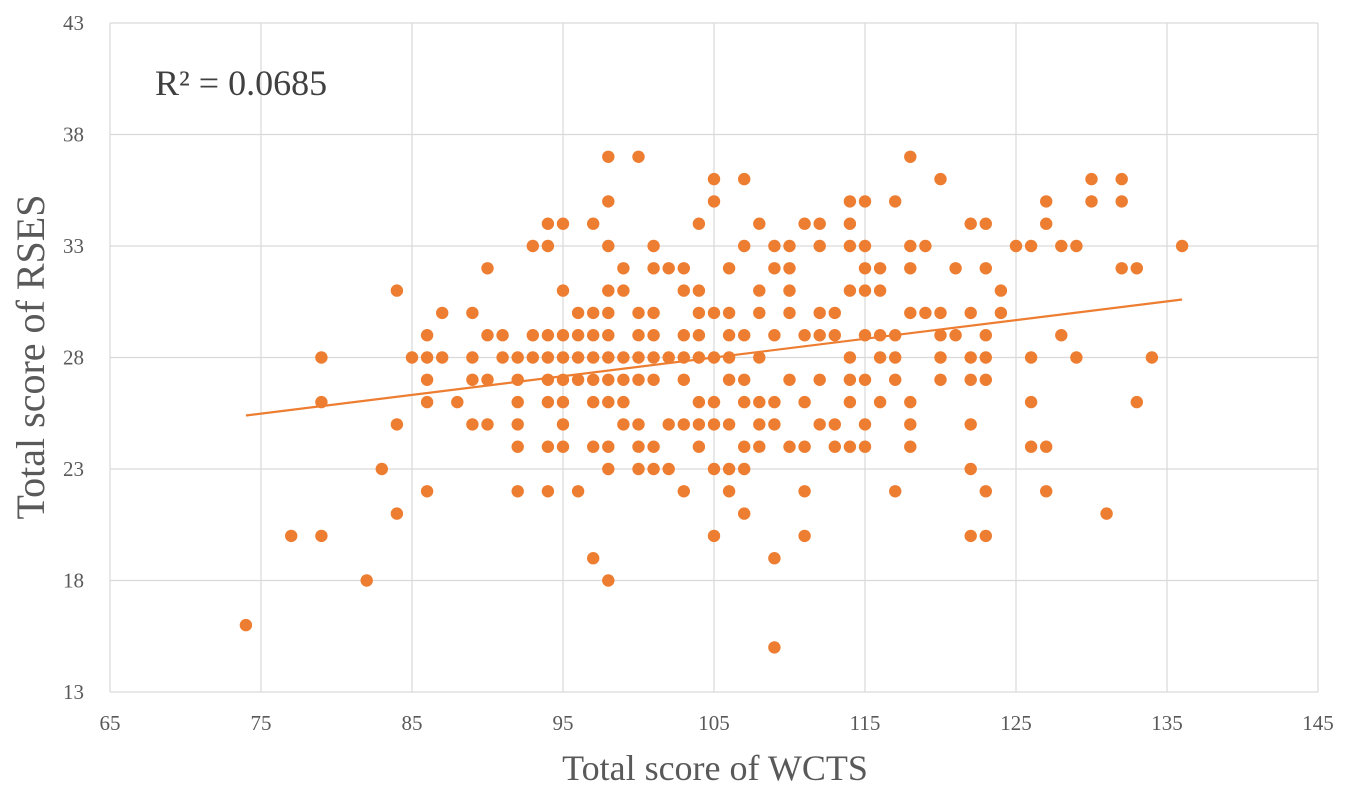  Describe the element at coordinates (73, 246) in the screenshot. I see `y-tick-label: 33` at that location.